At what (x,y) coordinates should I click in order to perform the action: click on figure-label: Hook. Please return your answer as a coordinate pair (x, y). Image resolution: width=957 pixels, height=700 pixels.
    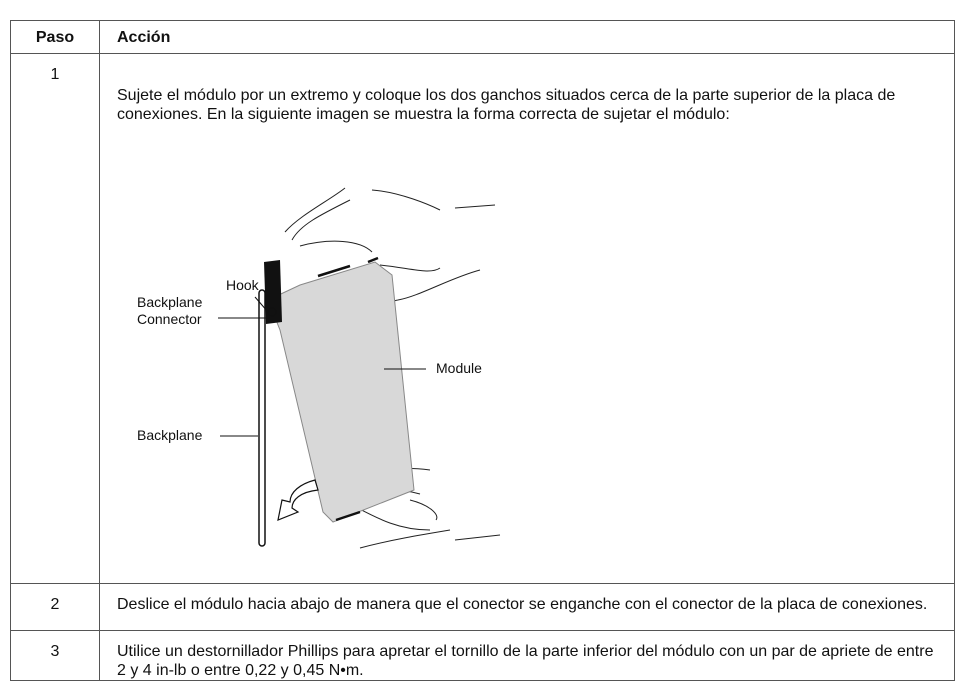
    Looking at the image, I should click on (243, 285).